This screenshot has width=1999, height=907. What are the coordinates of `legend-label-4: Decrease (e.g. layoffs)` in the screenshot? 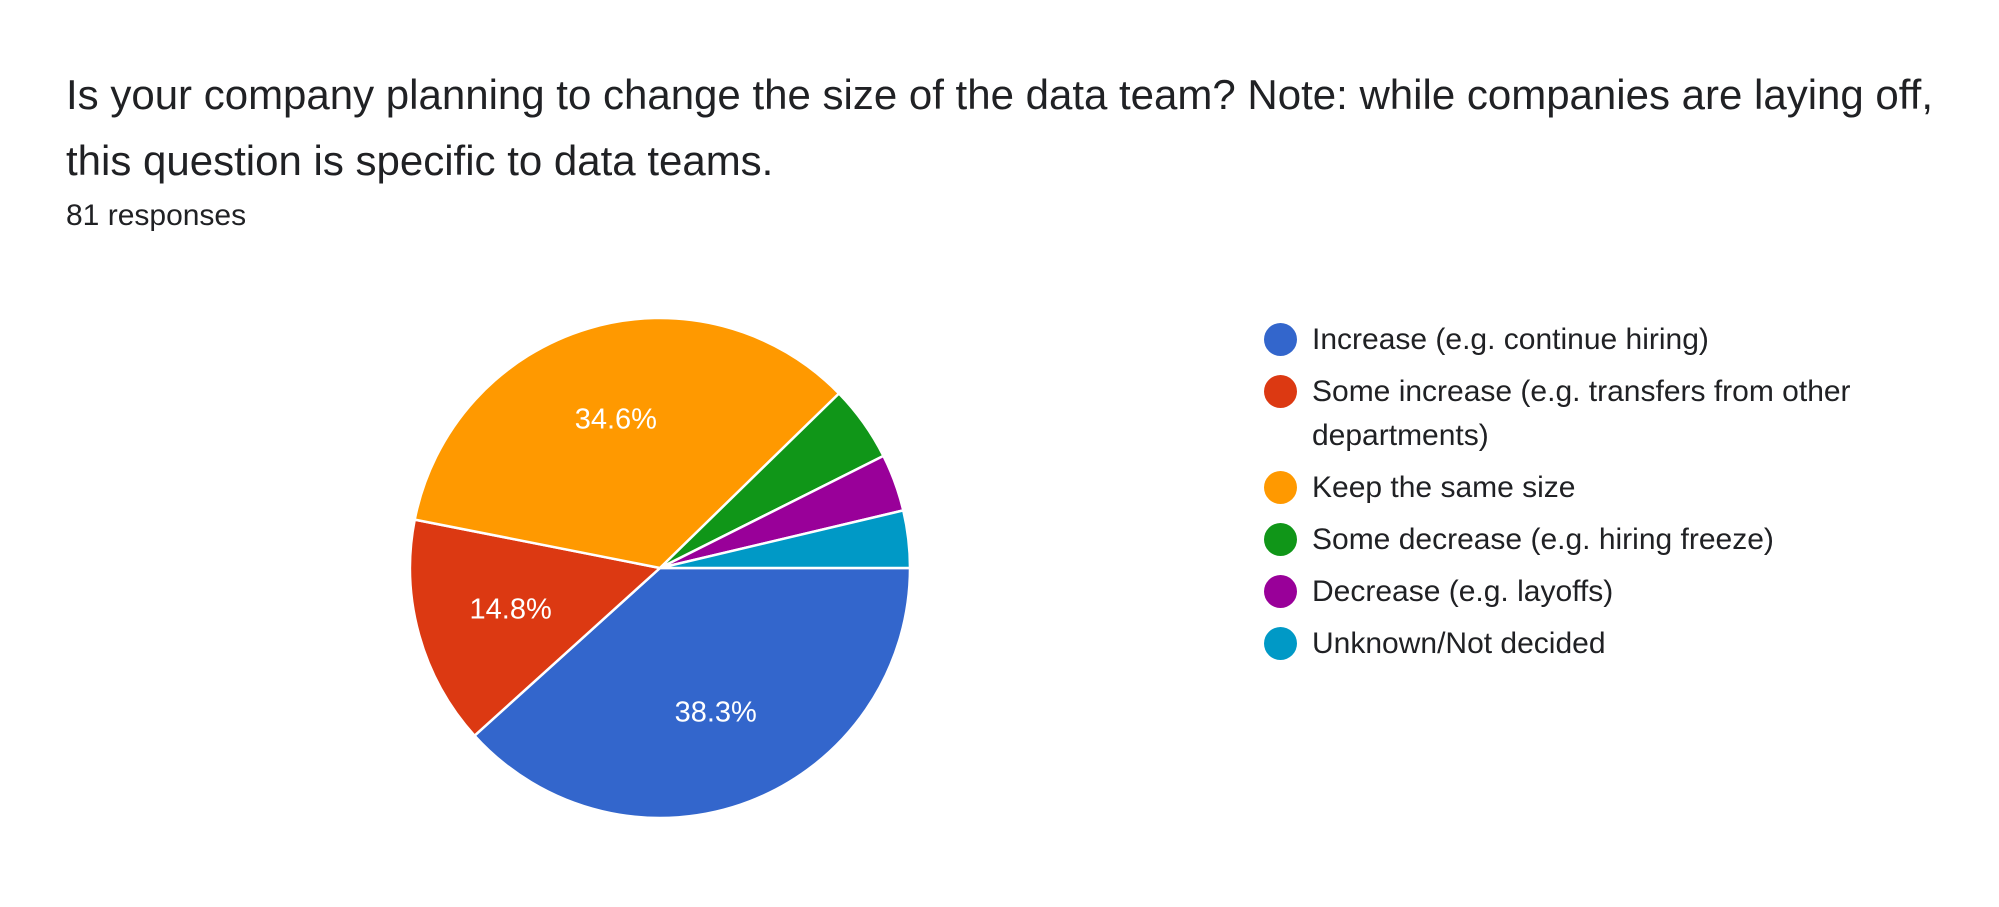 It's located at (1463, 591).